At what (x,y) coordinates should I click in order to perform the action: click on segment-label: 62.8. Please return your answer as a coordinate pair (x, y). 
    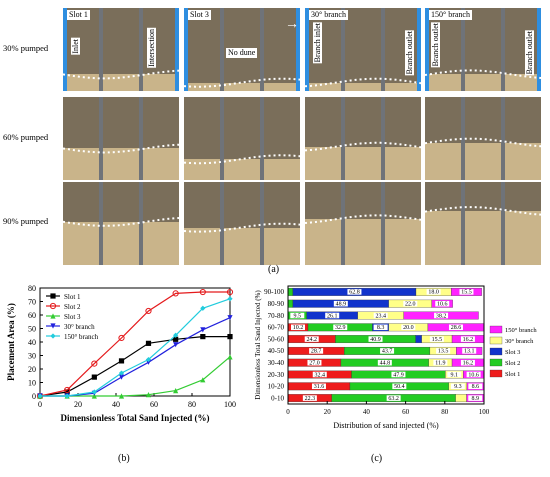
    Looking at the image, I should click on (354, 293).